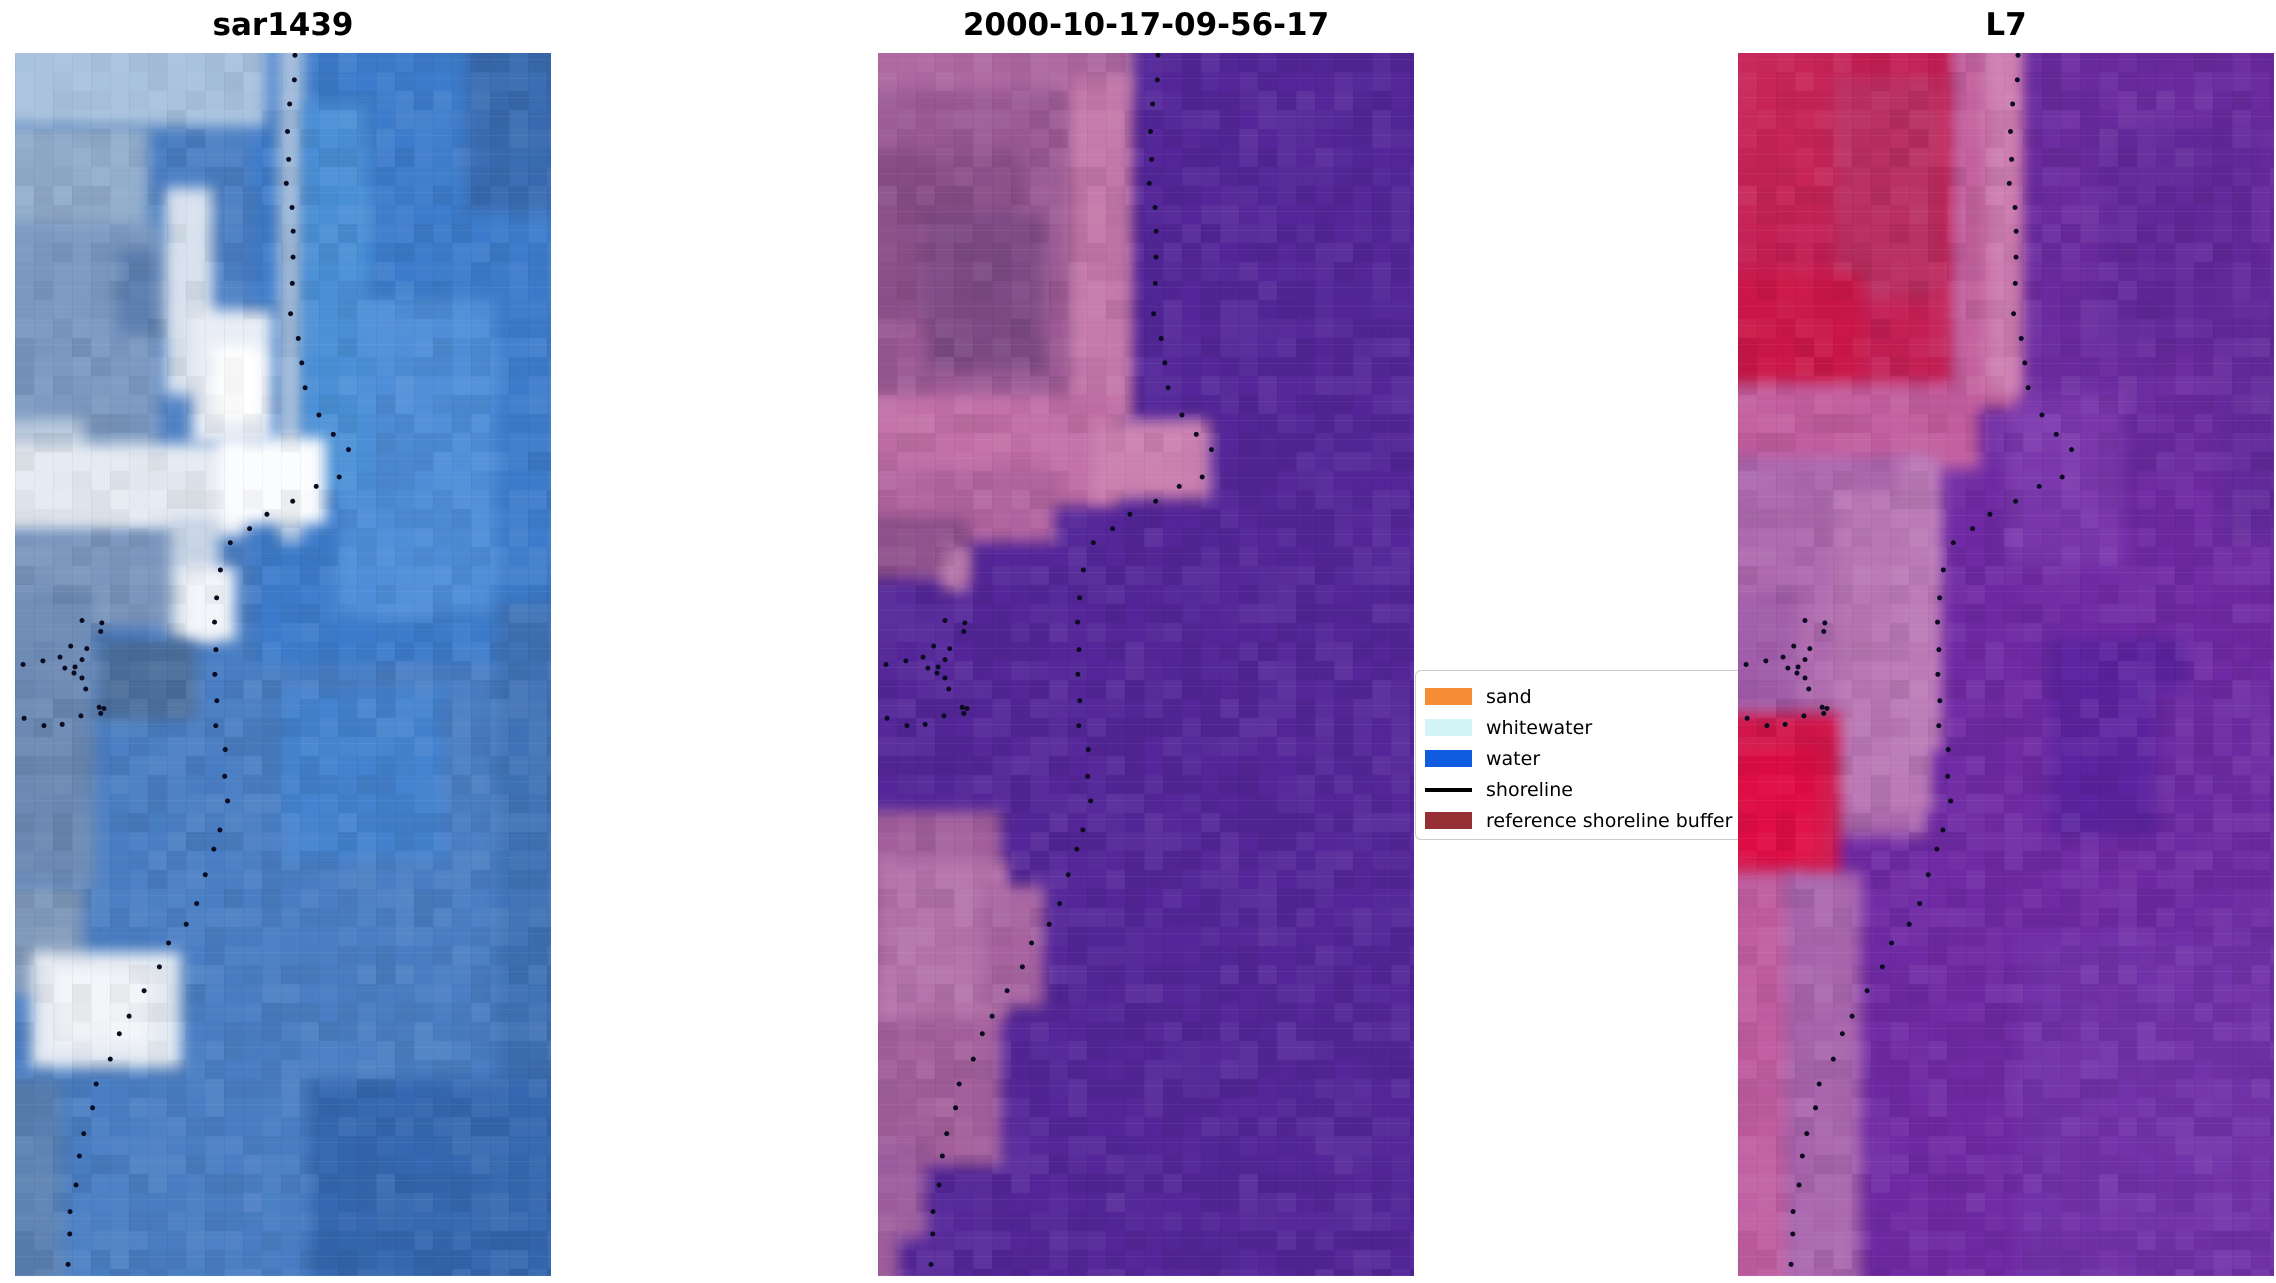 This screenshot has height=1283, width=2276. I want to click on legend-swatch-shoreline-line, so click(1448, 789).